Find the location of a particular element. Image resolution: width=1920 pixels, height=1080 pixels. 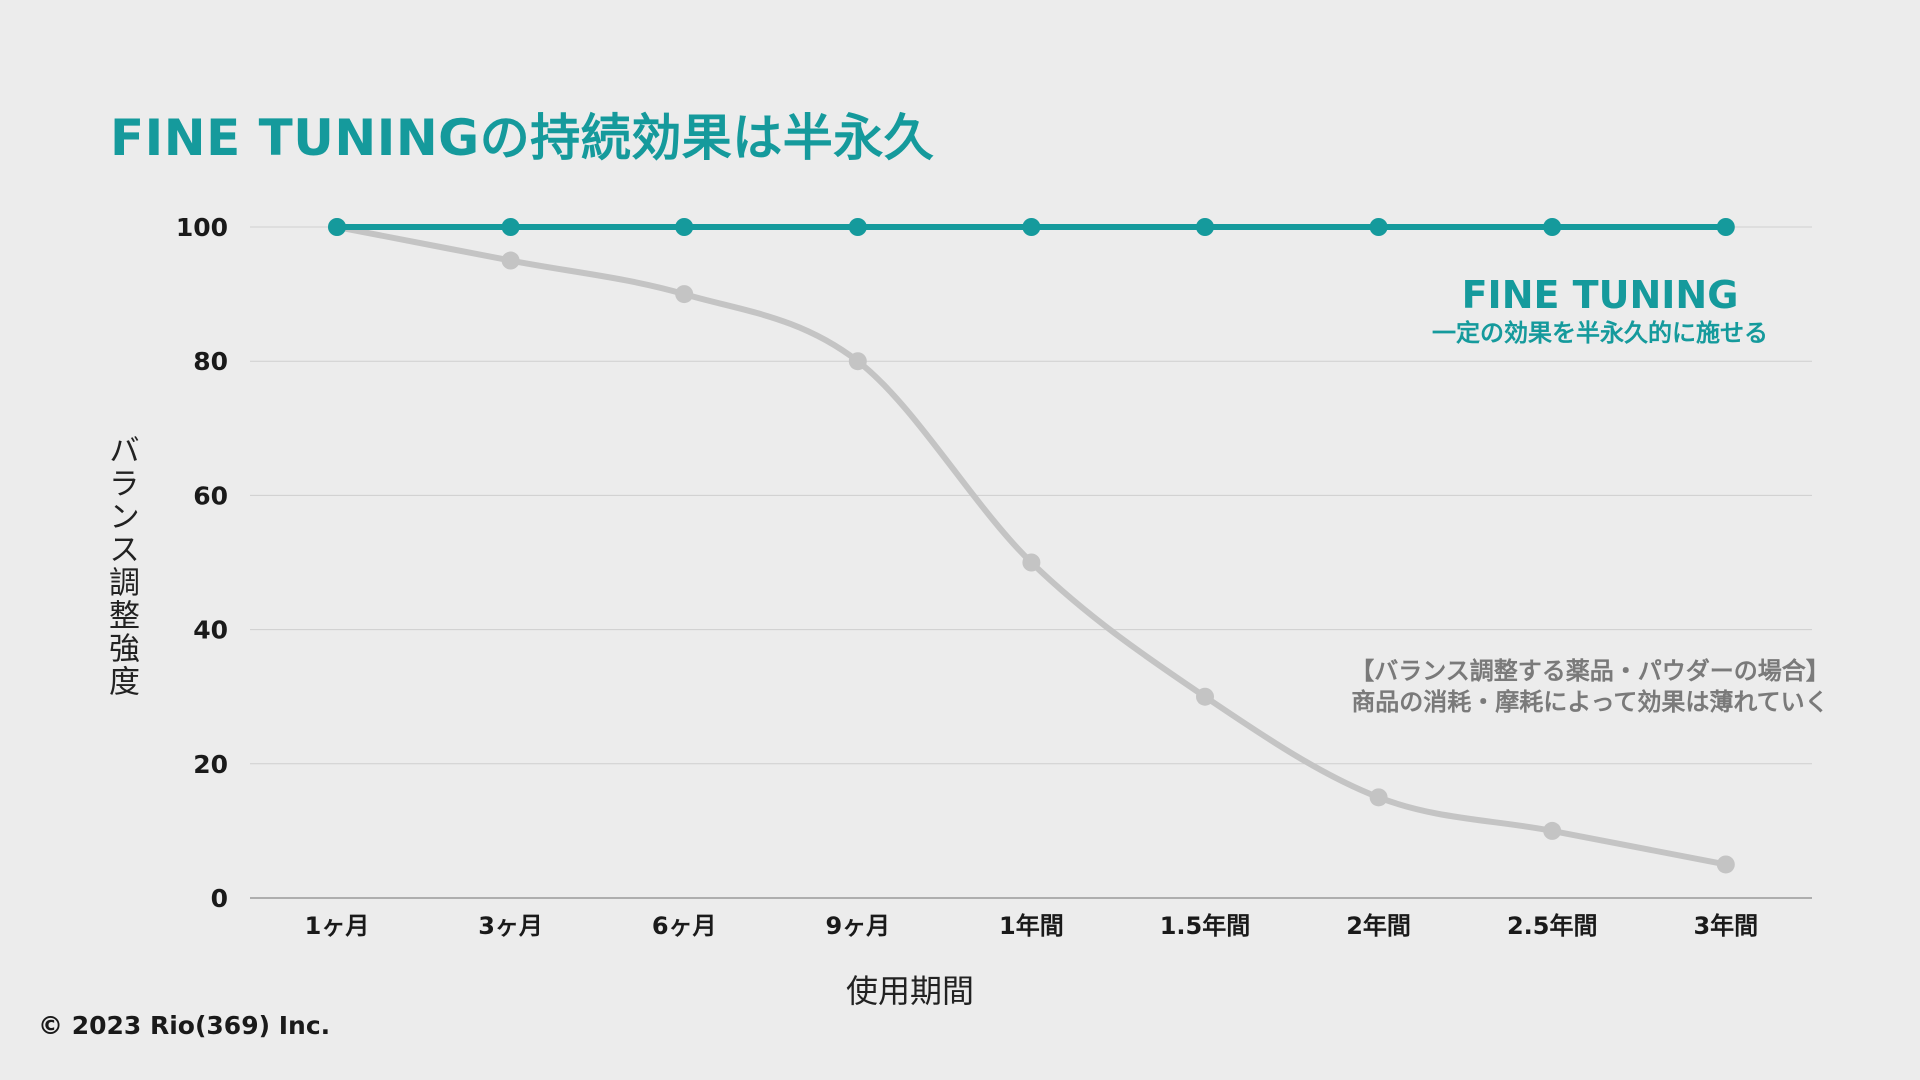

x-tick-labels: 1ヶ月 3ヶ月 6ヶ月 9ヶ月 1年間 1.5年間 2年間 2.5年間 3年間 is located at coordinates (1032, 926).